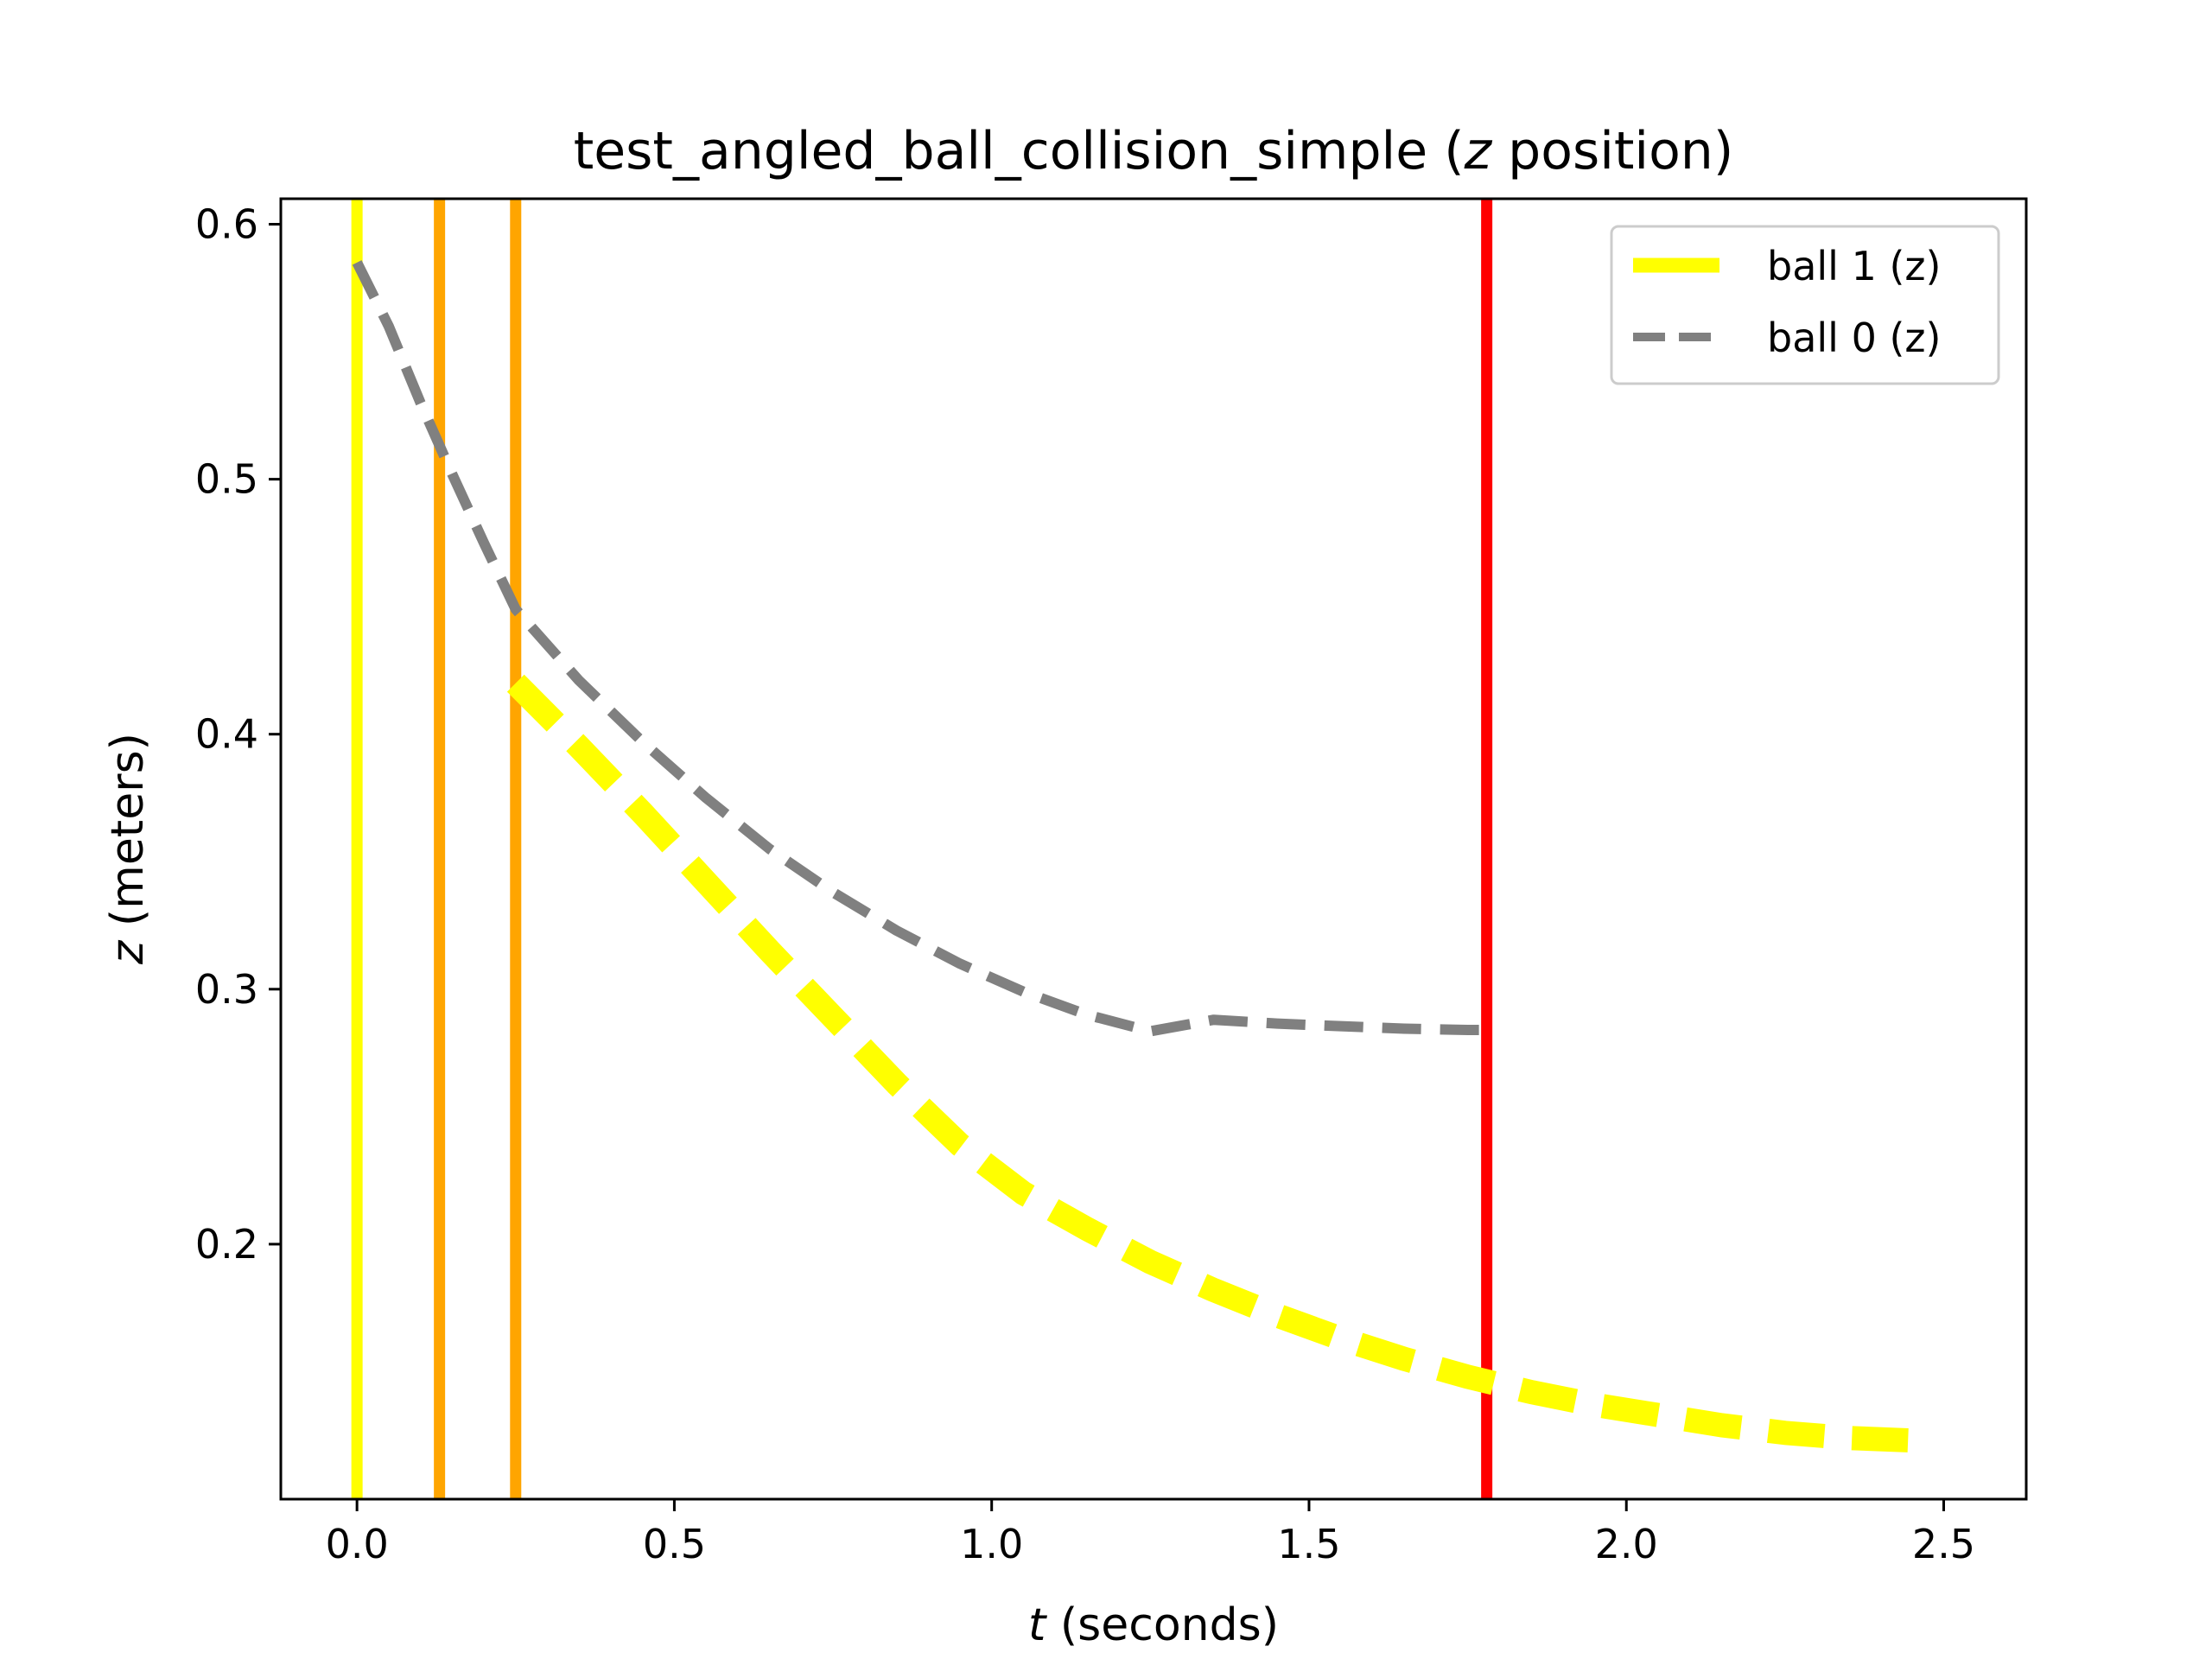 The image size is (2212, 1659). What do you see at coordinates (1854, 266) in the screenshot?
I see `legend-label-ball-1: ball 1 (z)` at bounding box center [1854, 266].